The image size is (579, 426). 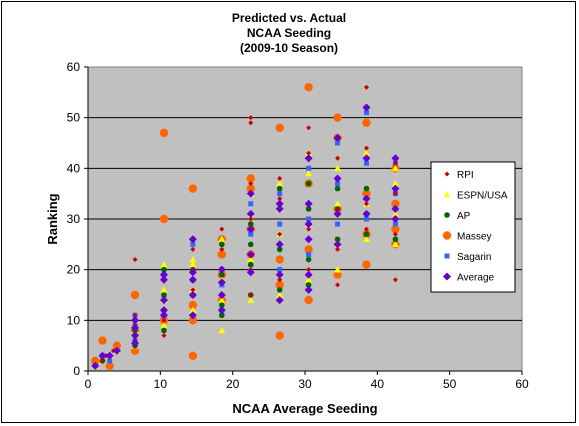 I want to click on legend-box, so click(x=473, y=227).